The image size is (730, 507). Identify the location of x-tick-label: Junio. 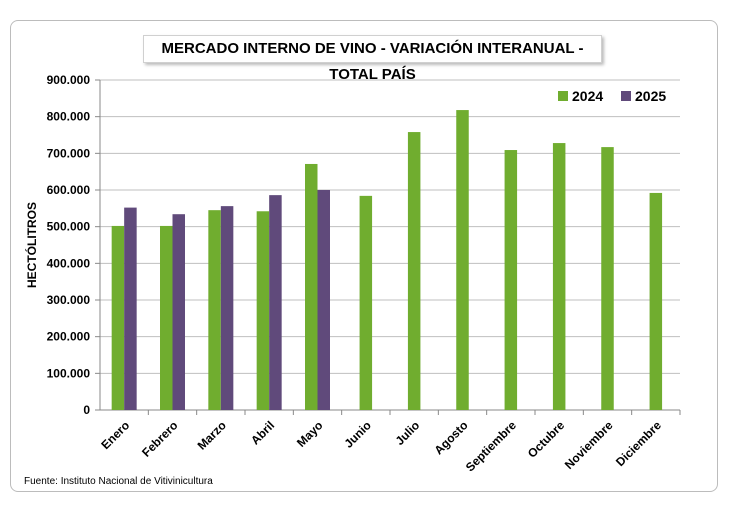
(357, 434).